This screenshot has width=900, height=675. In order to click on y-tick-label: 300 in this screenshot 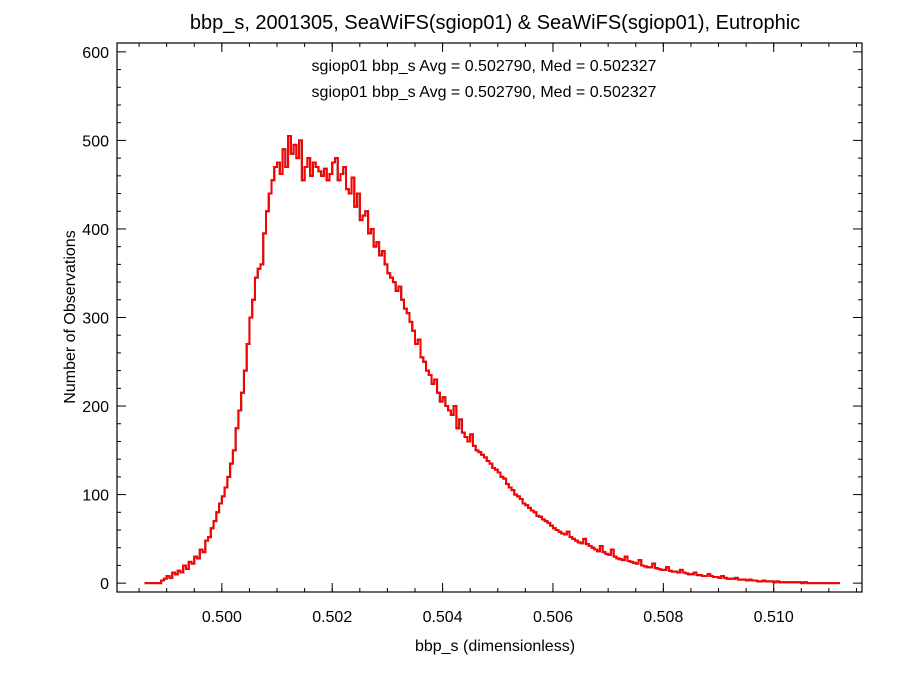, I will do `click(95, 319)`.